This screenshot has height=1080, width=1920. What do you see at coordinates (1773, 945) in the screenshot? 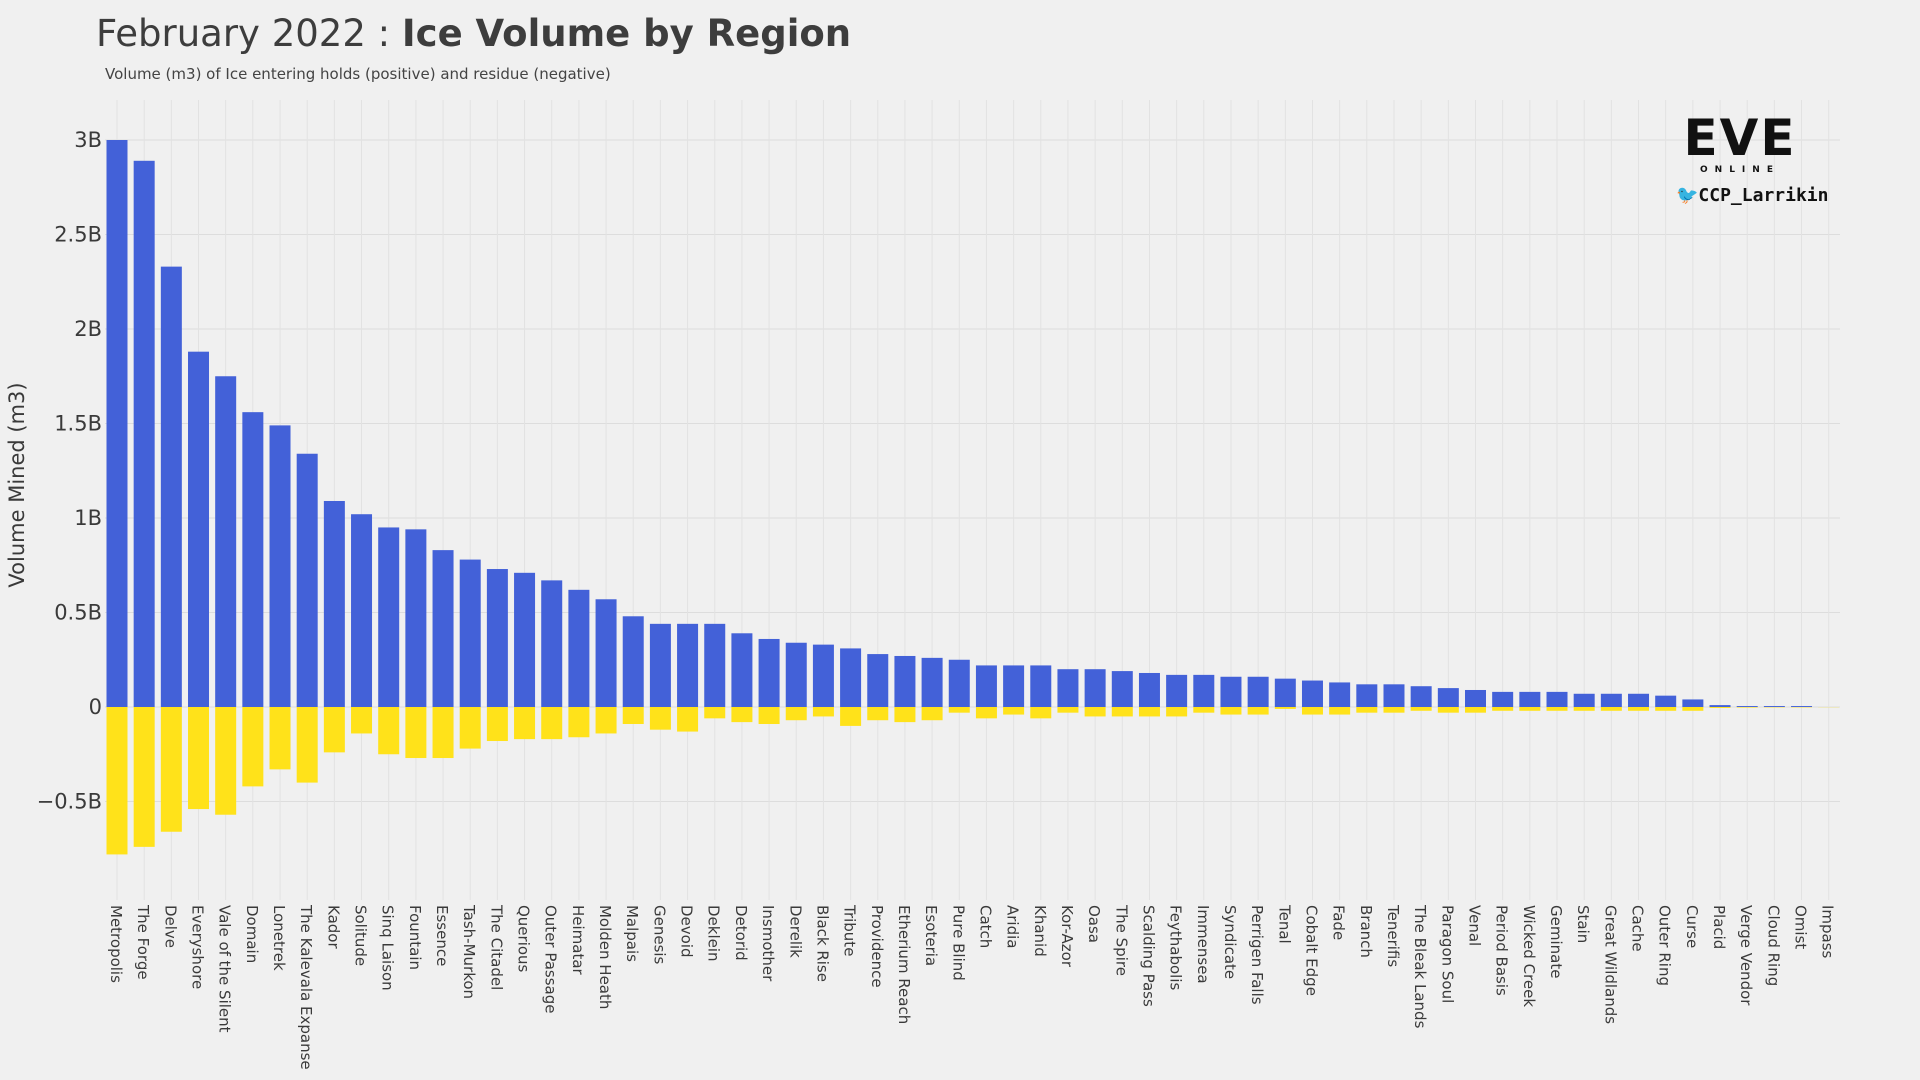
I see `x-tick-label: Cloud Ring` at bounding box center [1773, 945].